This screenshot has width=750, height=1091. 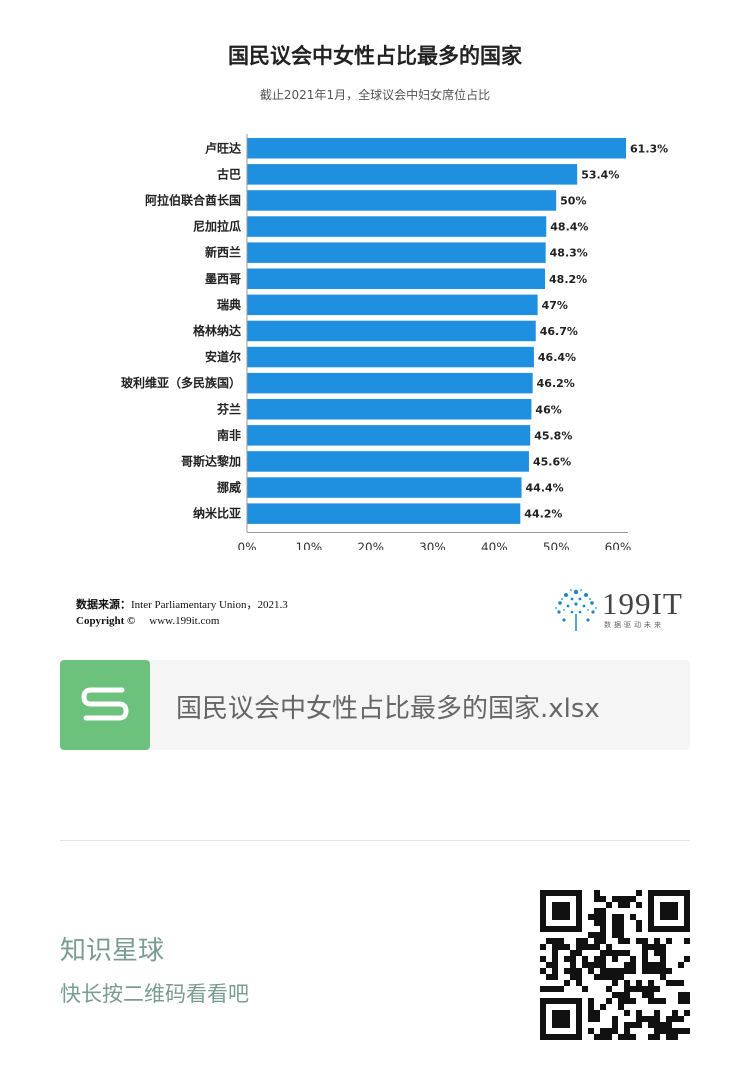 What do you see at coordinates (559, 331) in the screenshot?
I see `value-label: 46.7%` at bounding box center [559, 331].